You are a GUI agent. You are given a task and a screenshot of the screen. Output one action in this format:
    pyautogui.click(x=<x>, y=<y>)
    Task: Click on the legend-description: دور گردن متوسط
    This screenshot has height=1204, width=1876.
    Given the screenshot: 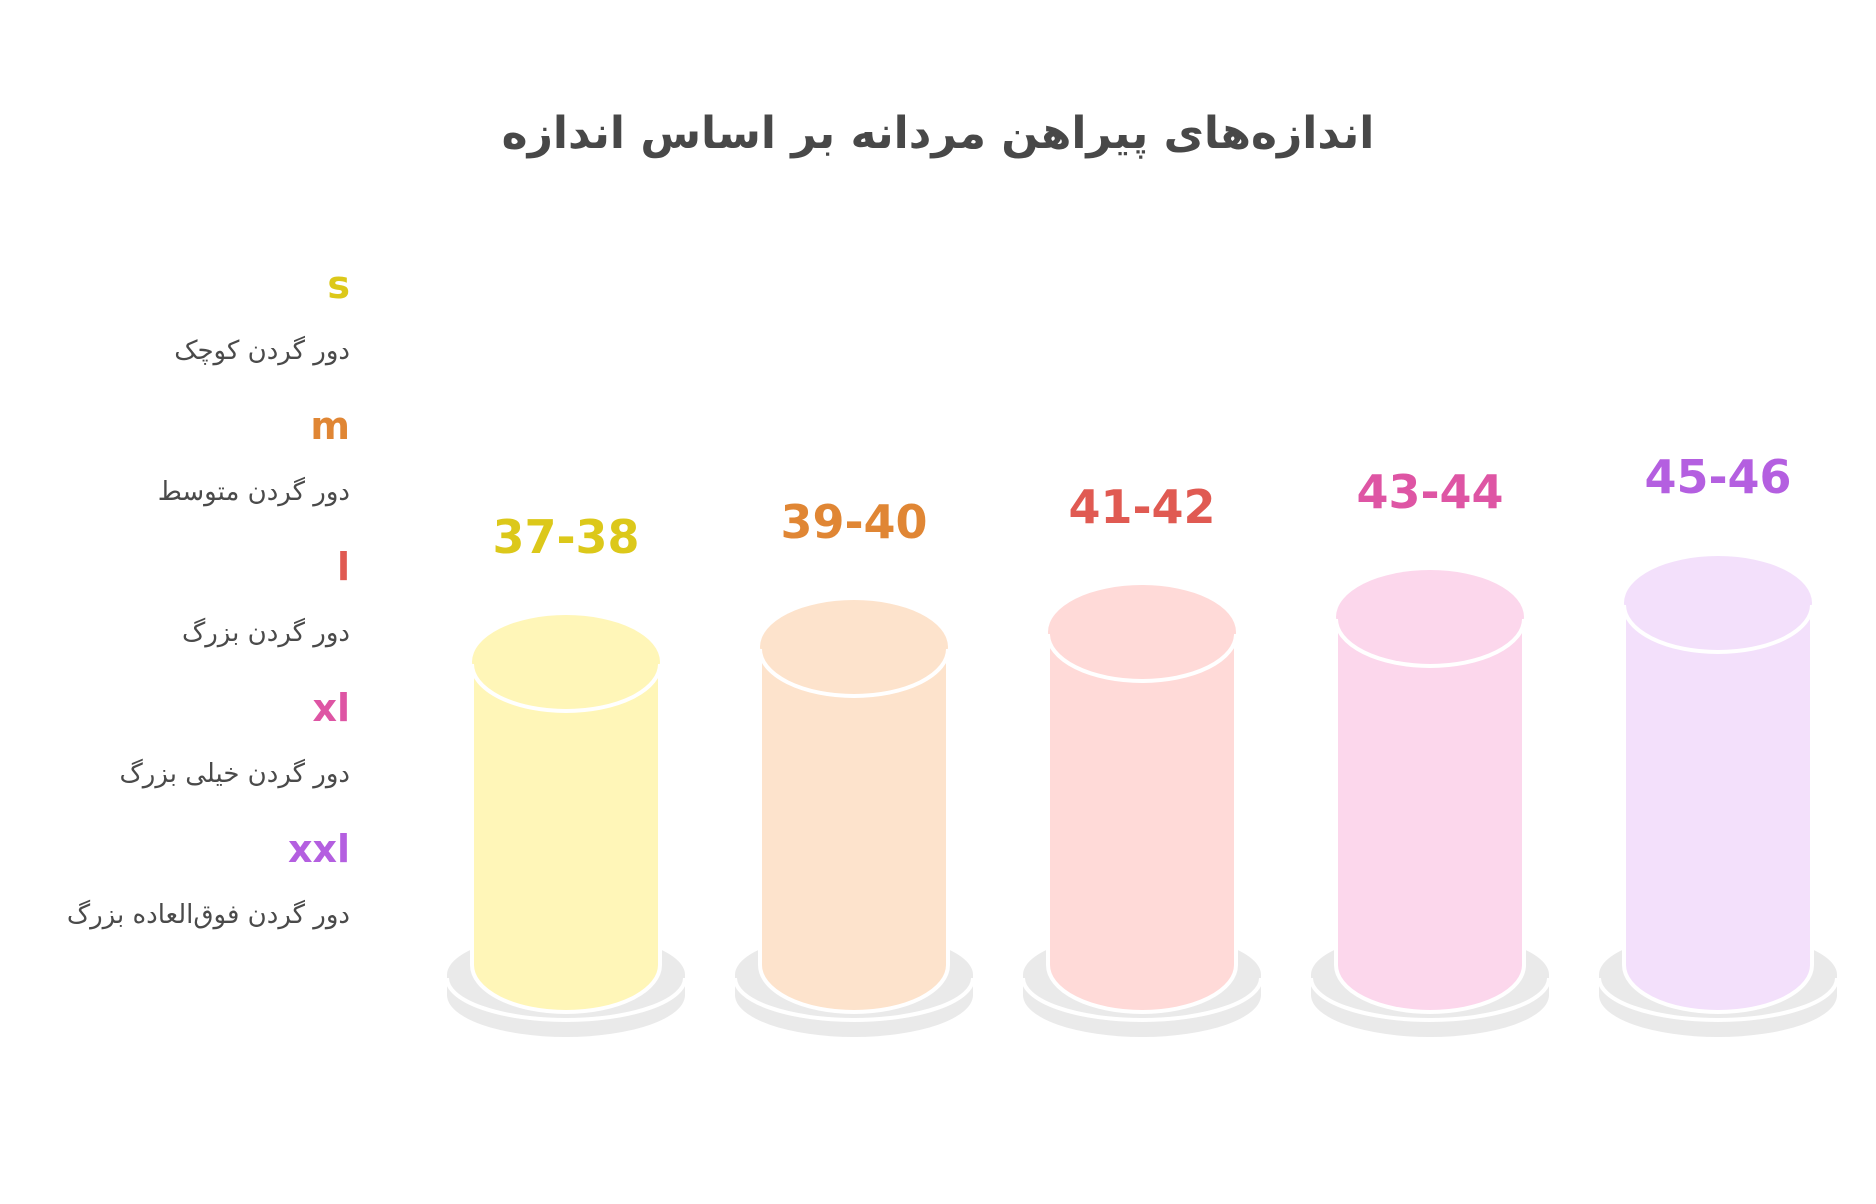 What is the action you would take?
    pyautogui.click(x=253, y=492)
    